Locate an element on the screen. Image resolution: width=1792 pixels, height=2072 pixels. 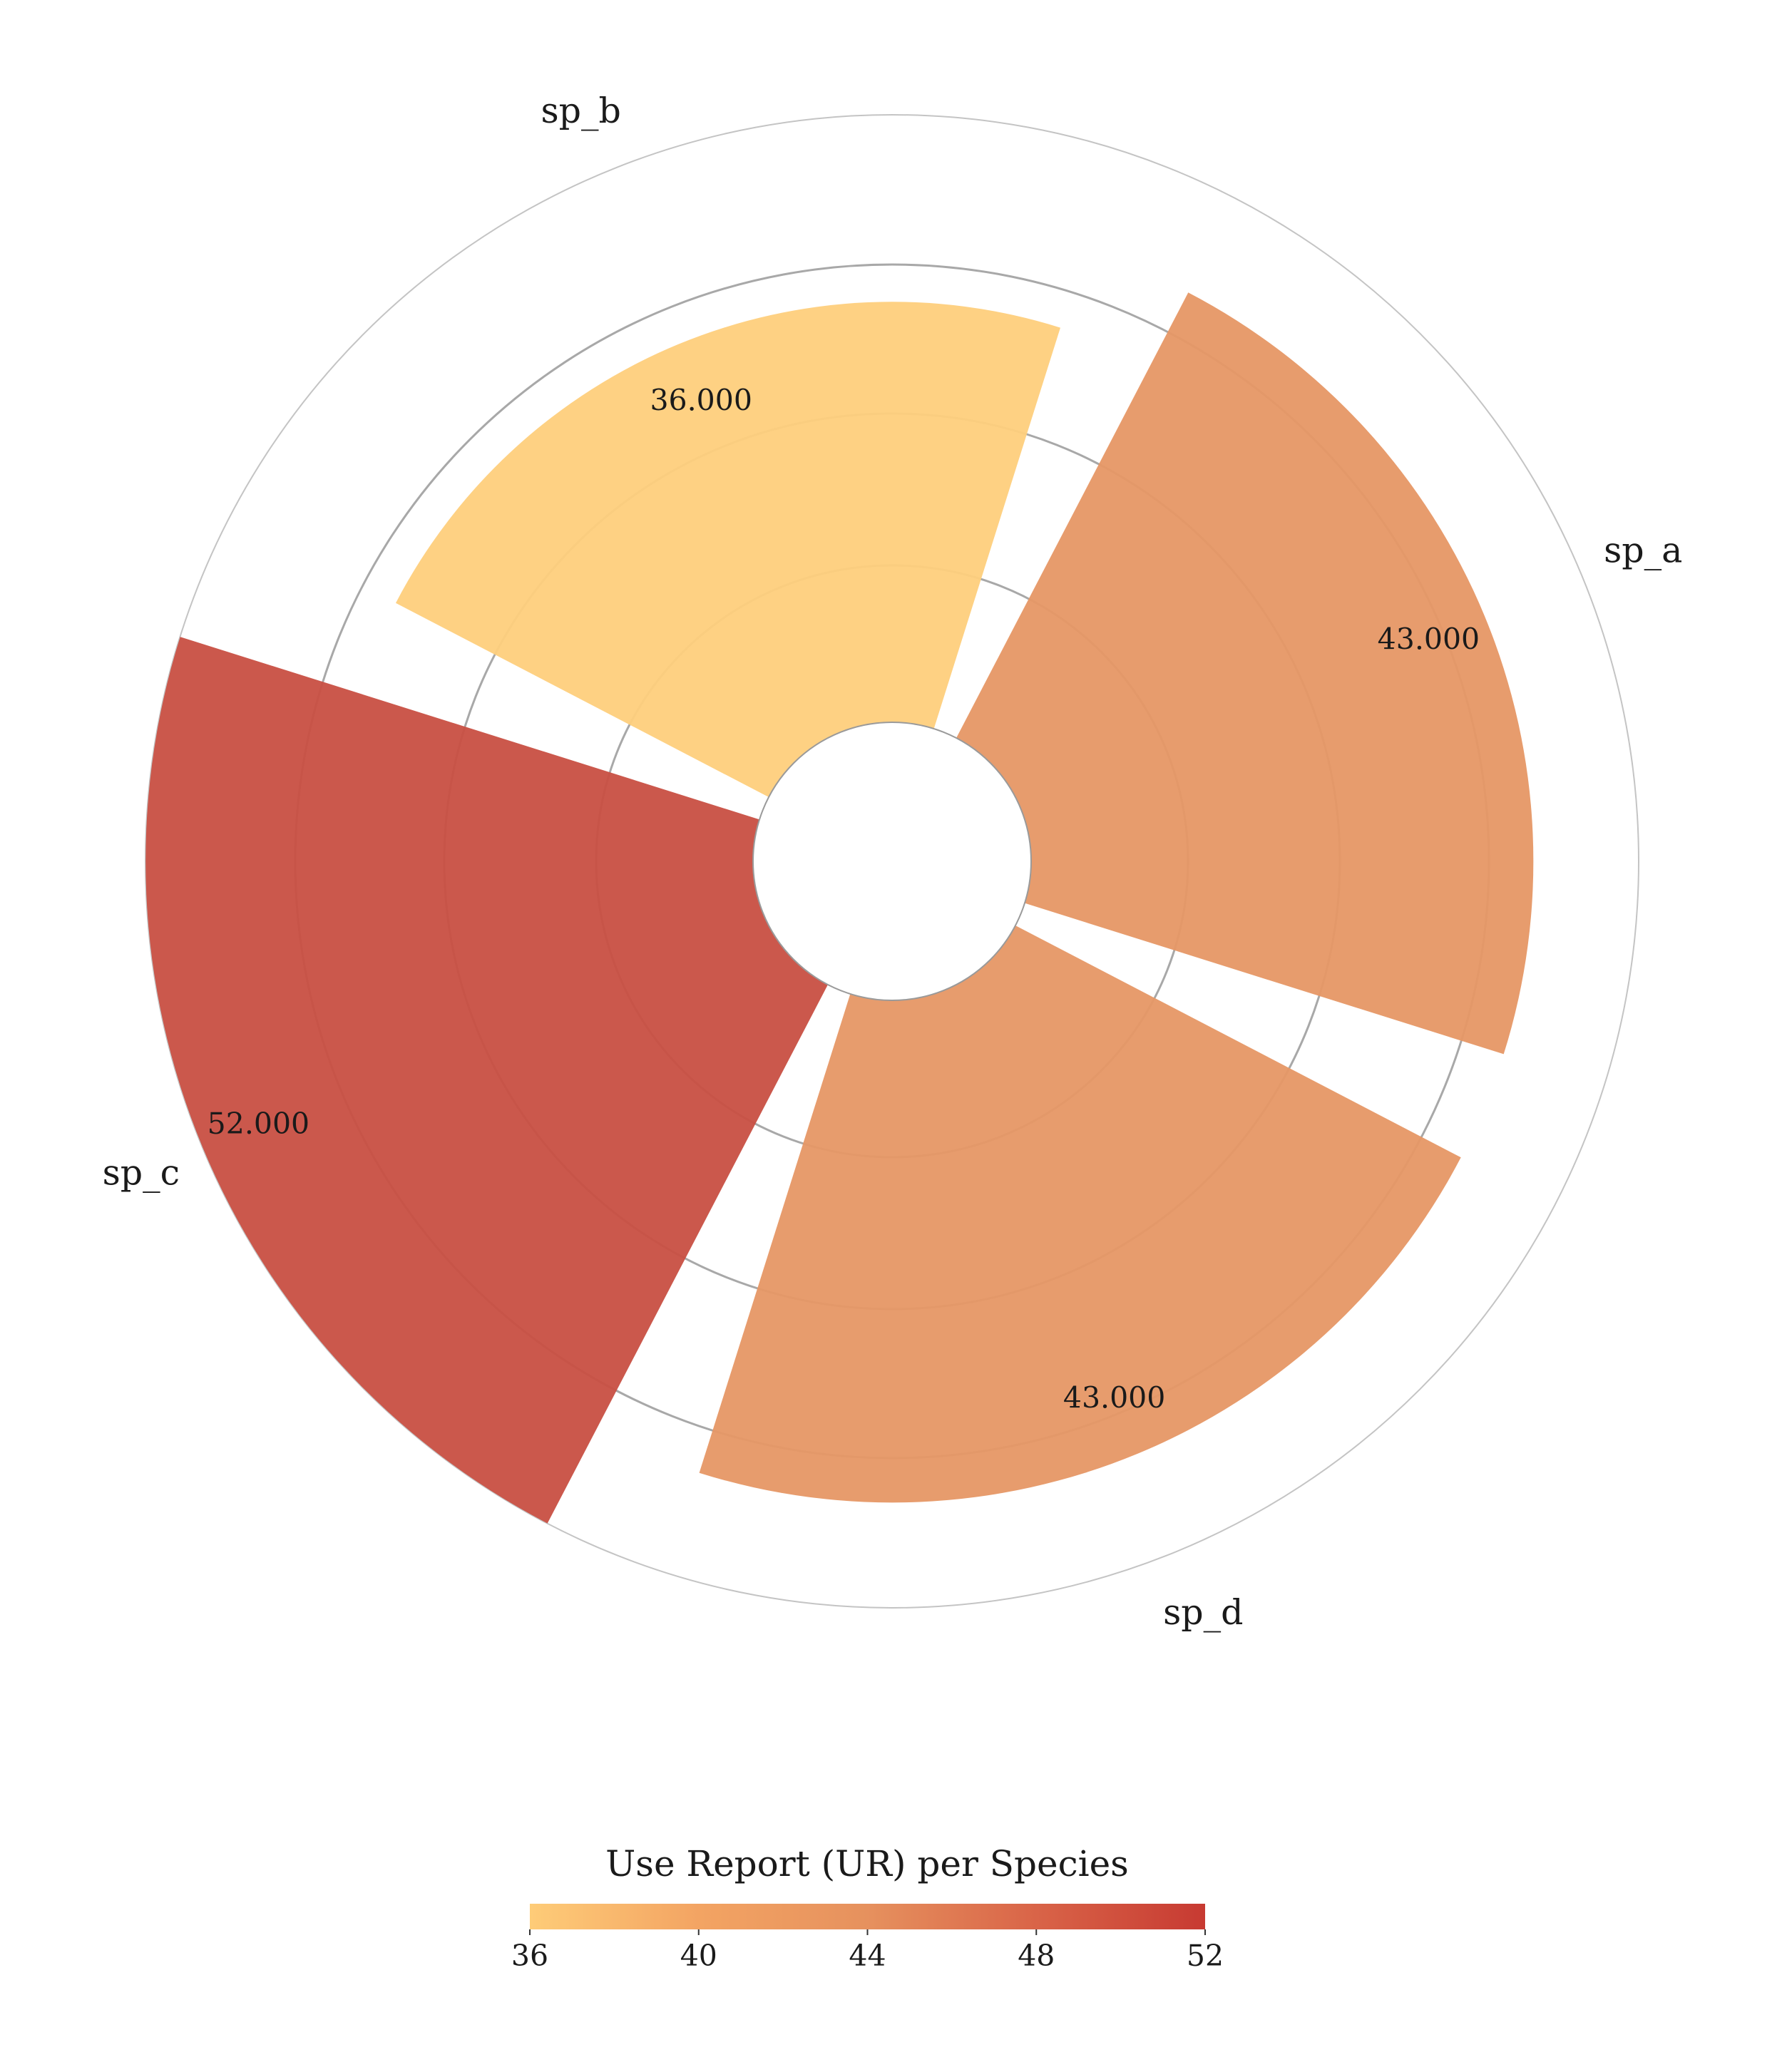
colorbar-gradient is located at coordinates (867, 1916).